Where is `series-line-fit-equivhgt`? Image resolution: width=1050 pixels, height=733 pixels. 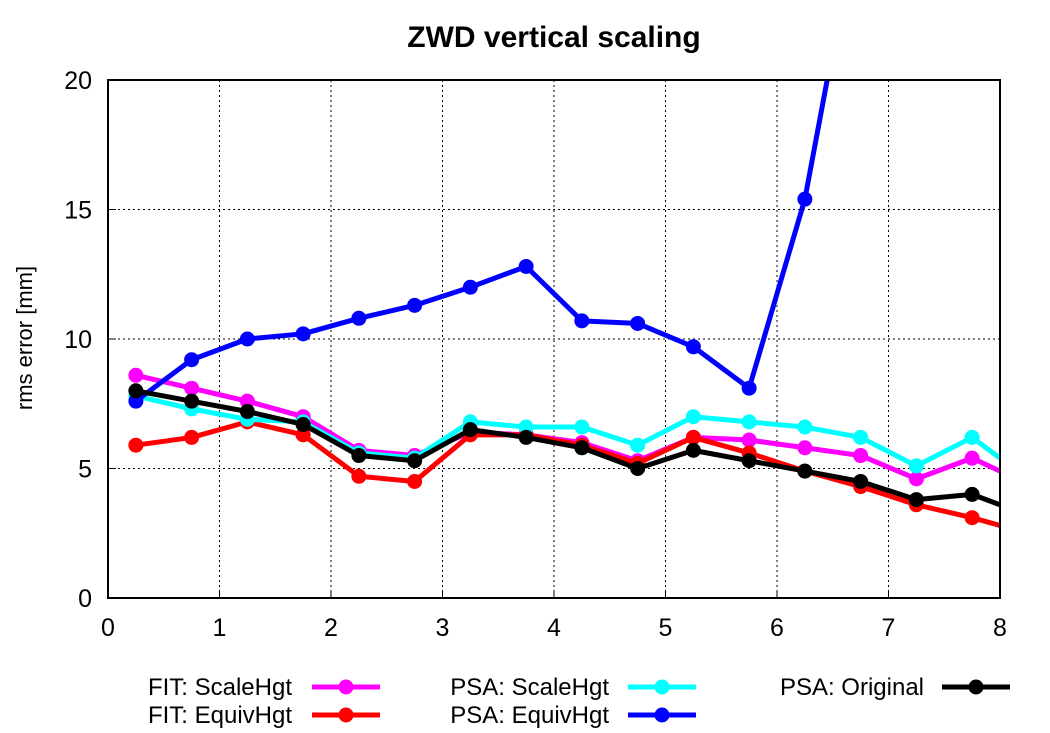 series-line-fit-equivhgt is located at coordinates (567, 473).